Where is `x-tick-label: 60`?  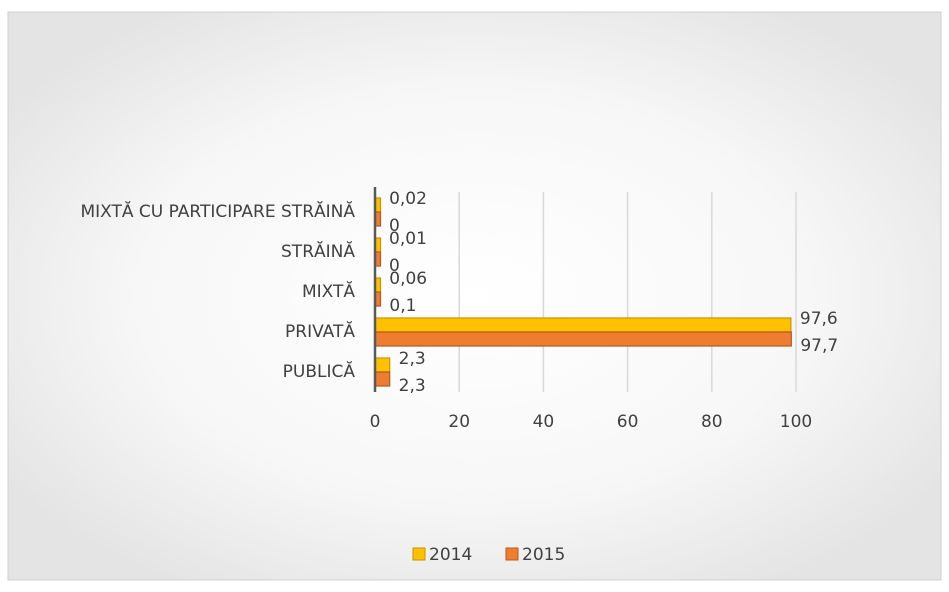 x-tick-label: 60 is located at coordinates (628, 422).